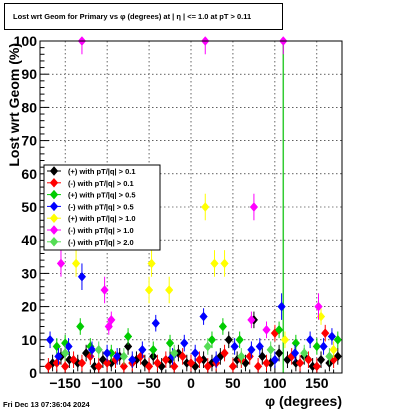 Image resolution: width=400 pixels, height=414 pixels. I want to click on y-tick-label: 50, so click(29, 207).